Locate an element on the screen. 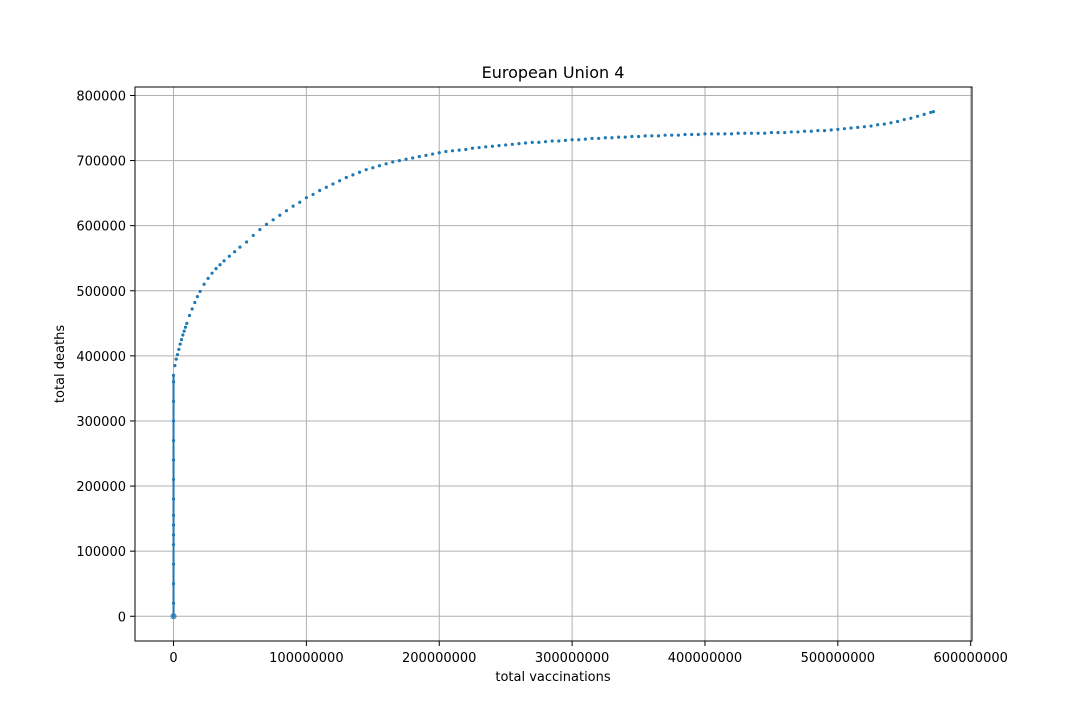  y-tick-label: 300000 is located at coordinates (101, 422).